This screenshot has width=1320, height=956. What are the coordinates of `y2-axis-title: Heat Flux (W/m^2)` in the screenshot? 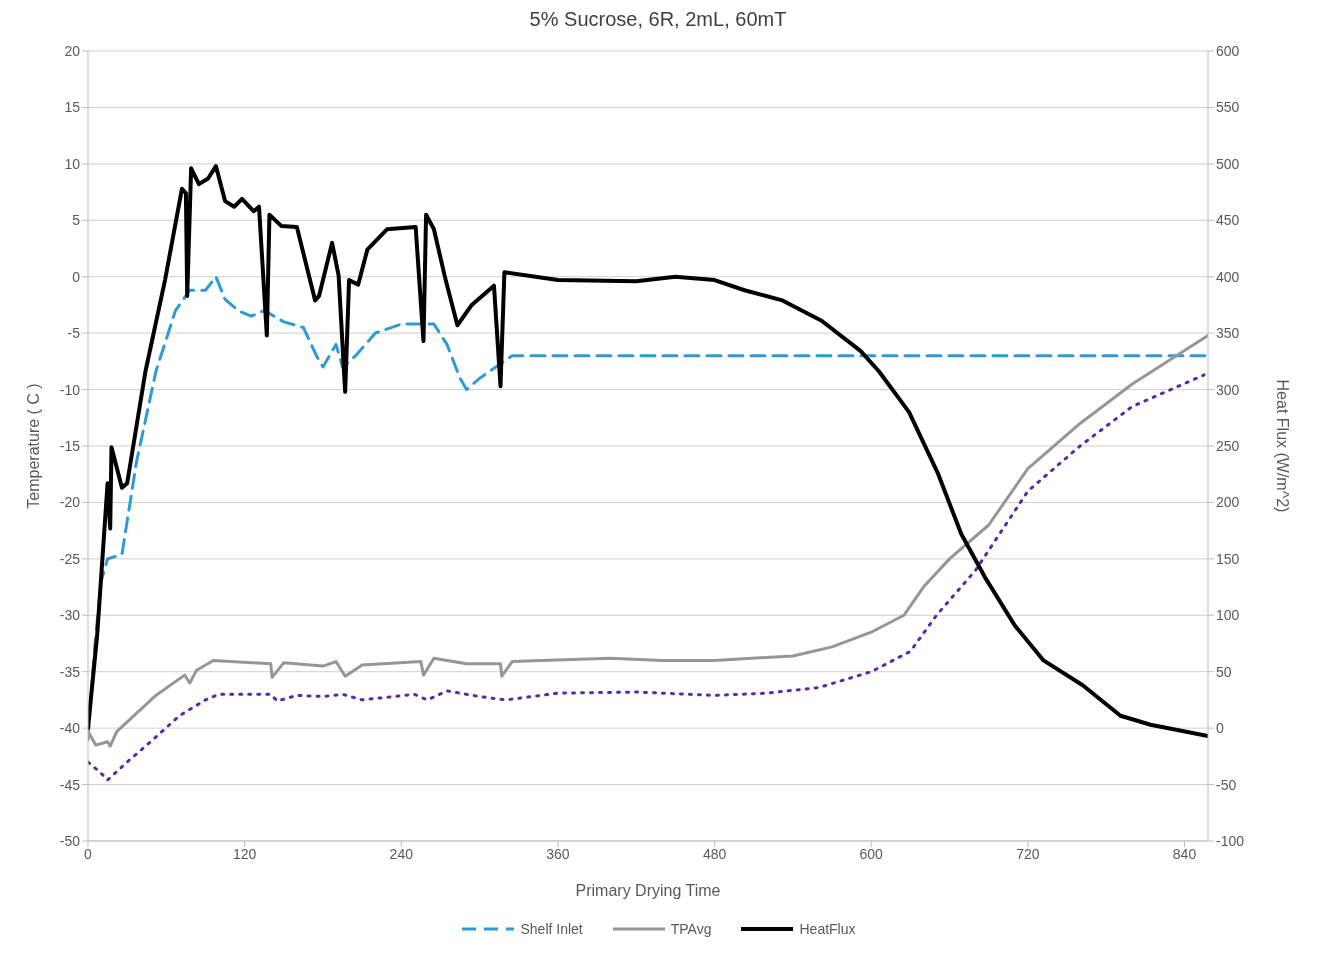 It's located at (1283, 446).